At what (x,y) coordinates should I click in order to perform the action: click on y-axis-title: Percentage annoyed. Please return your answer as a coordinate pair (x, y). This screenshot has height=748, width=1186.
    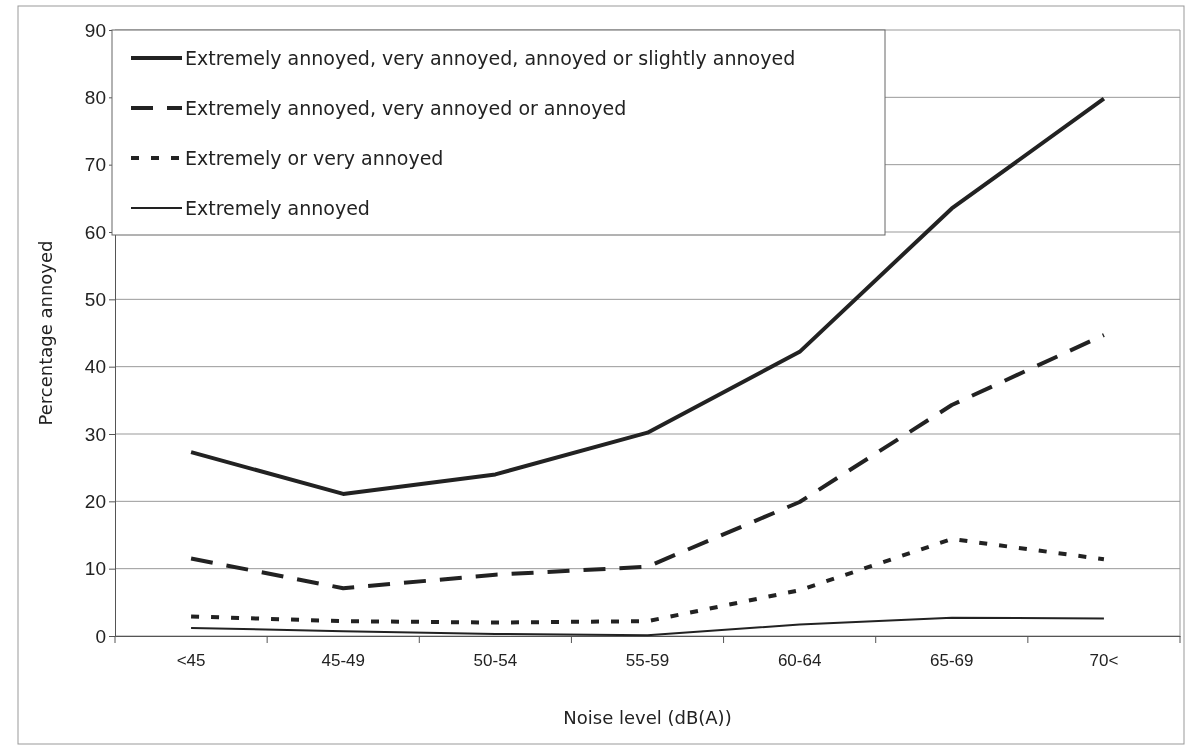
    Looking at the image, I should click on (45, 333).